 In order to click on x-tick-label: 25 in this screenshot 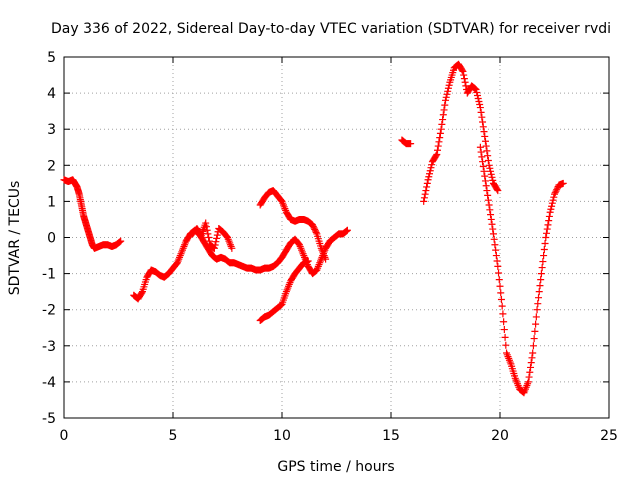, I will do `click(609, 436)`.